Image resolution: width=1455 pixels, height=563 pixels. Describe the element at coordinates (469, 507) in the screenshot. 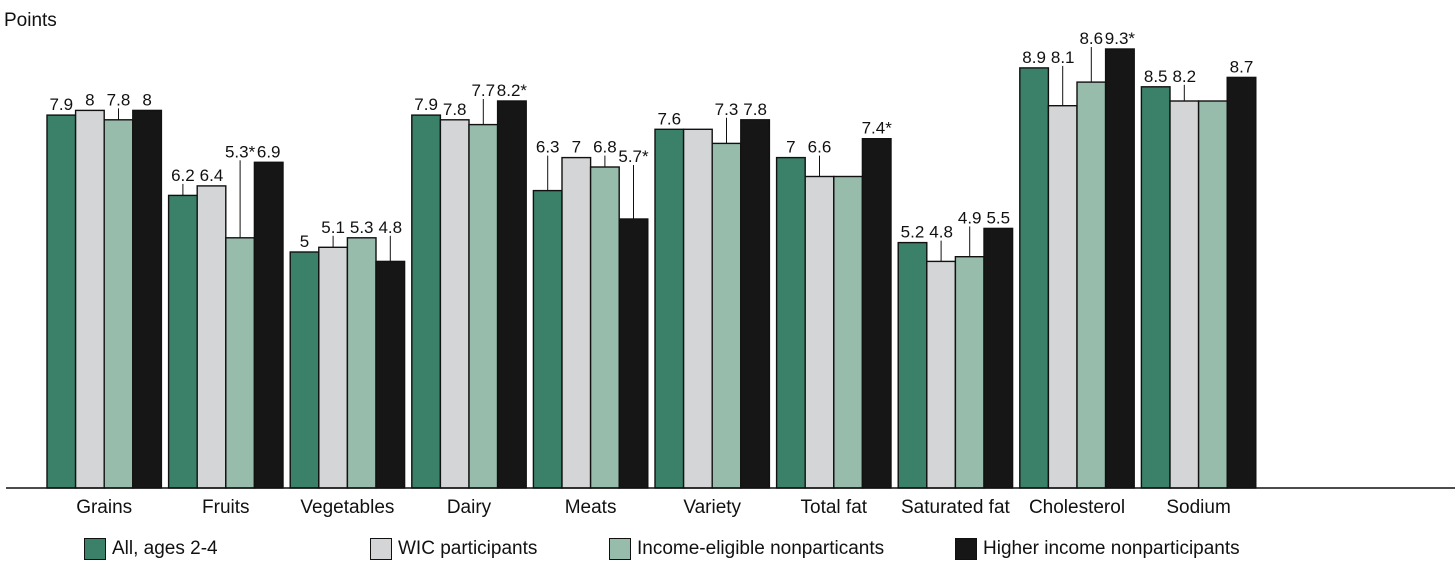

I see `category-label-dairy: Dairy` at that location.